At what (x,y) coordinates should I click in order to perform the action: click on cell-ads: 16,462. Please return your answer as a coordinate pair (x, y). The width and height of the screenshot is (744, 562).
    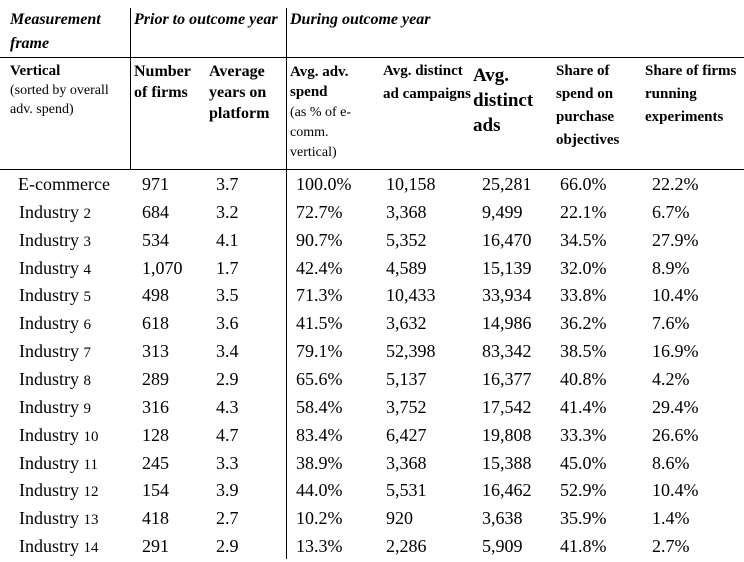
    Looking at the image, I should click on (507, 490).